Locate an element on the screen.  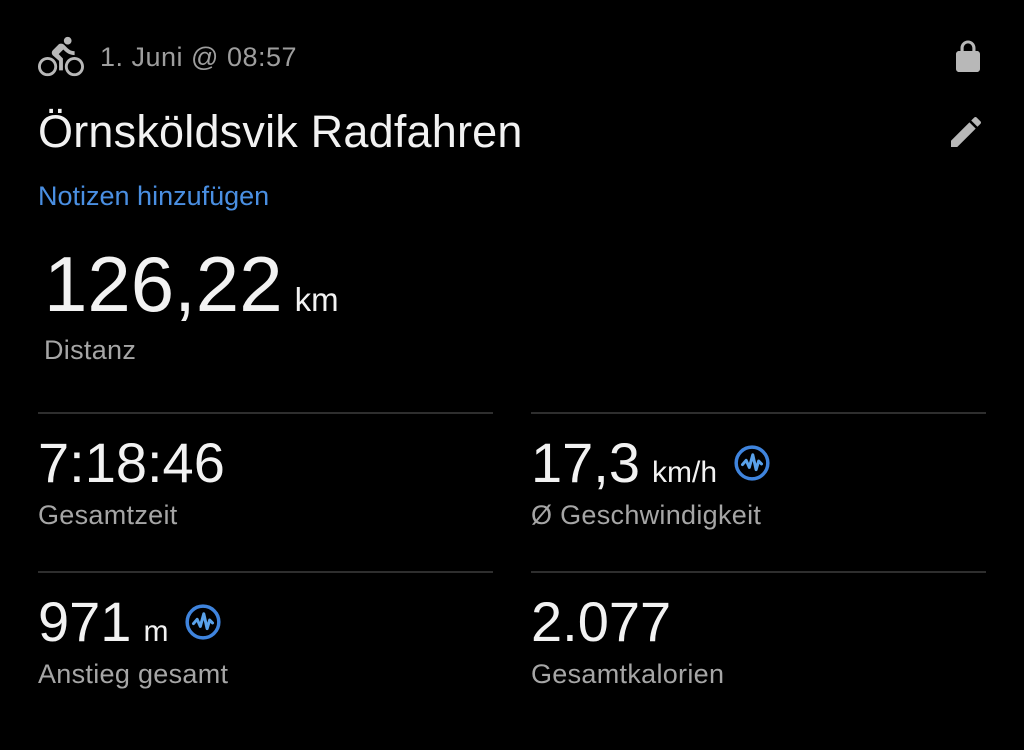
distance-value: 126,22 is located at coordinates (163, 283).